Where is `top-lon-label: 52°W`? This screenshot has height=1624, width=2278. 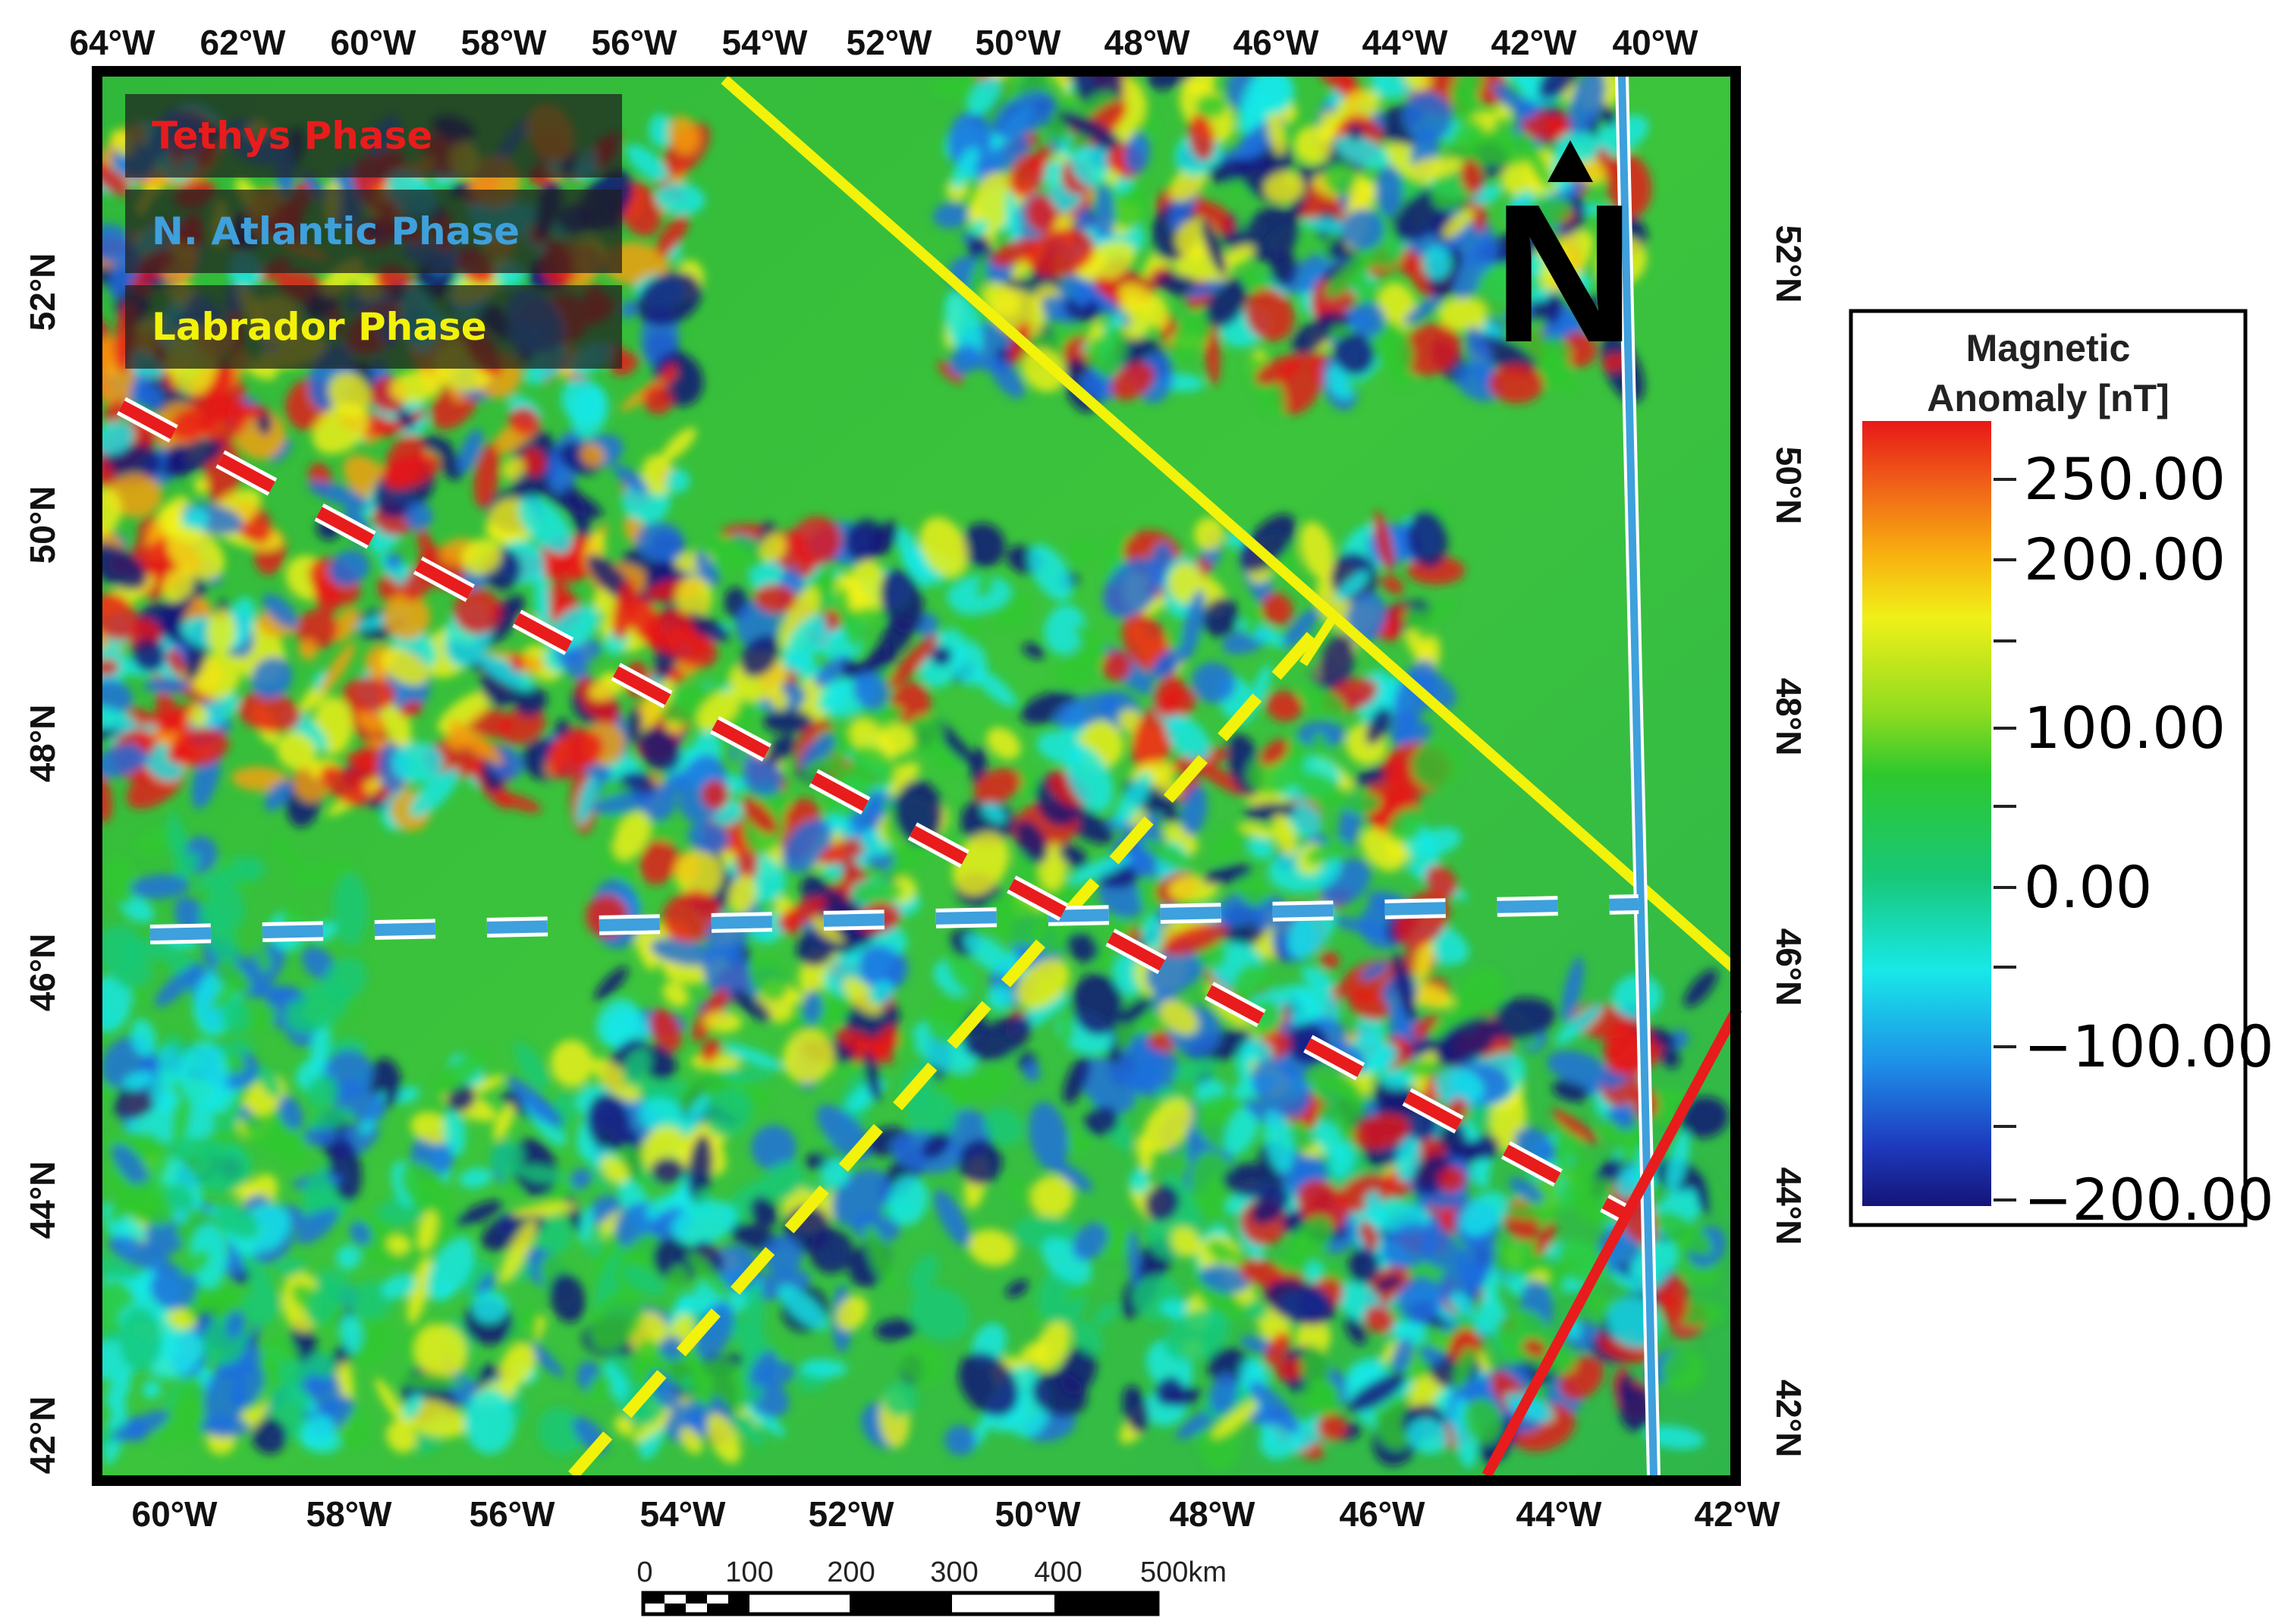 top-lon-label: 52°W is located at coordinates (890, 42).